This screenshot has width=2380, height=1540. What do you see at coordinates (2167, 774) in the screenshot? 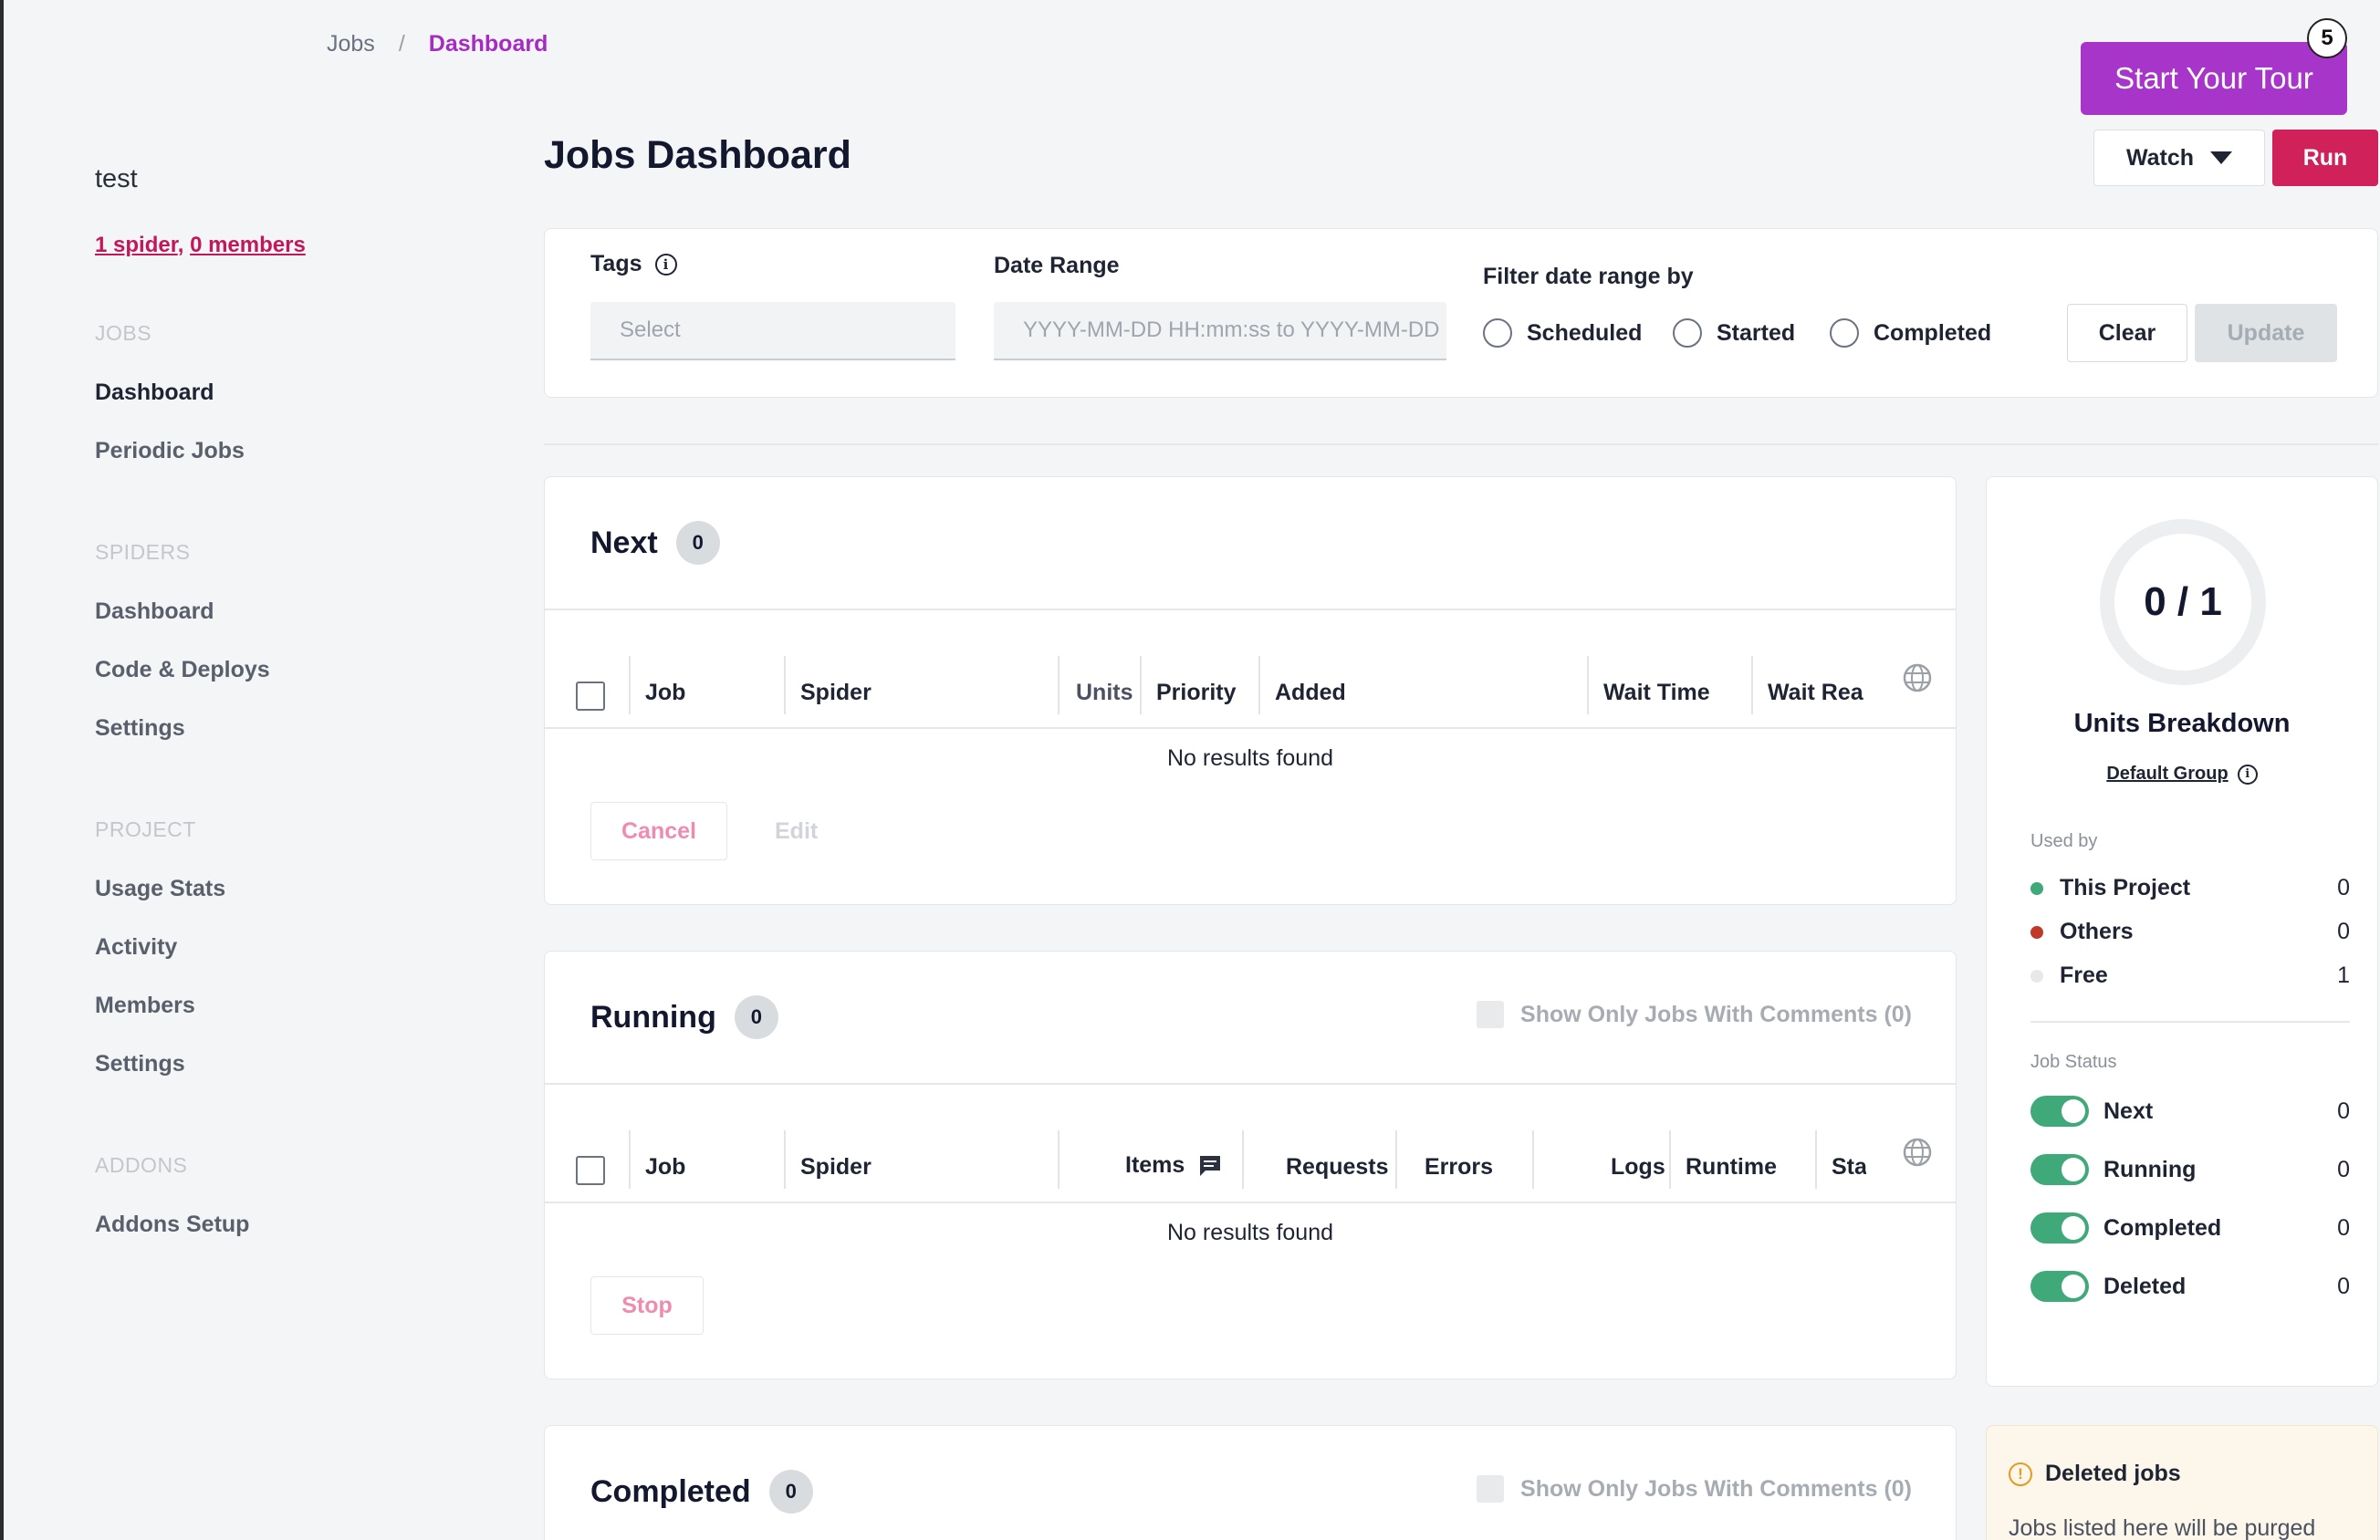
I see `default-group-link: Default Group` at bounding box center [2167, 774].